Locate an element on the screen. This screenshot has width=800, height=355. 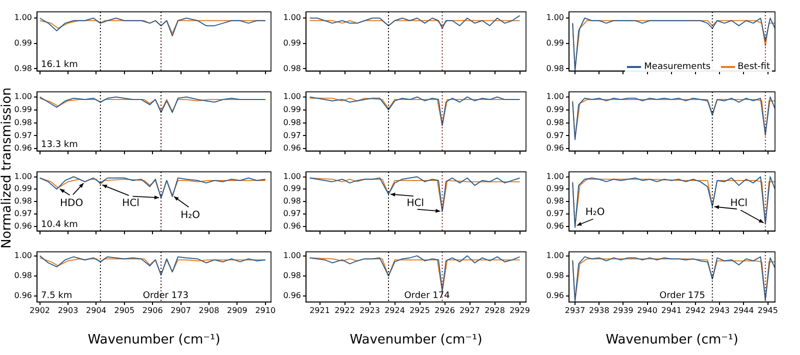
x-tick-label: 2909 is located at coordinates (237, 310).